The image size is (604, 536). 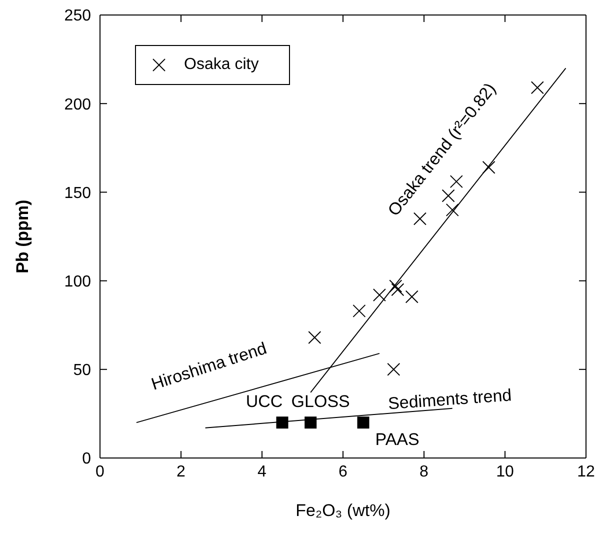 What do you see at coordinates (343, 510) in the screenshot?
I see `x-axis-title: Fe₂O₃ (wt%)` at bounding box center [343, 510].